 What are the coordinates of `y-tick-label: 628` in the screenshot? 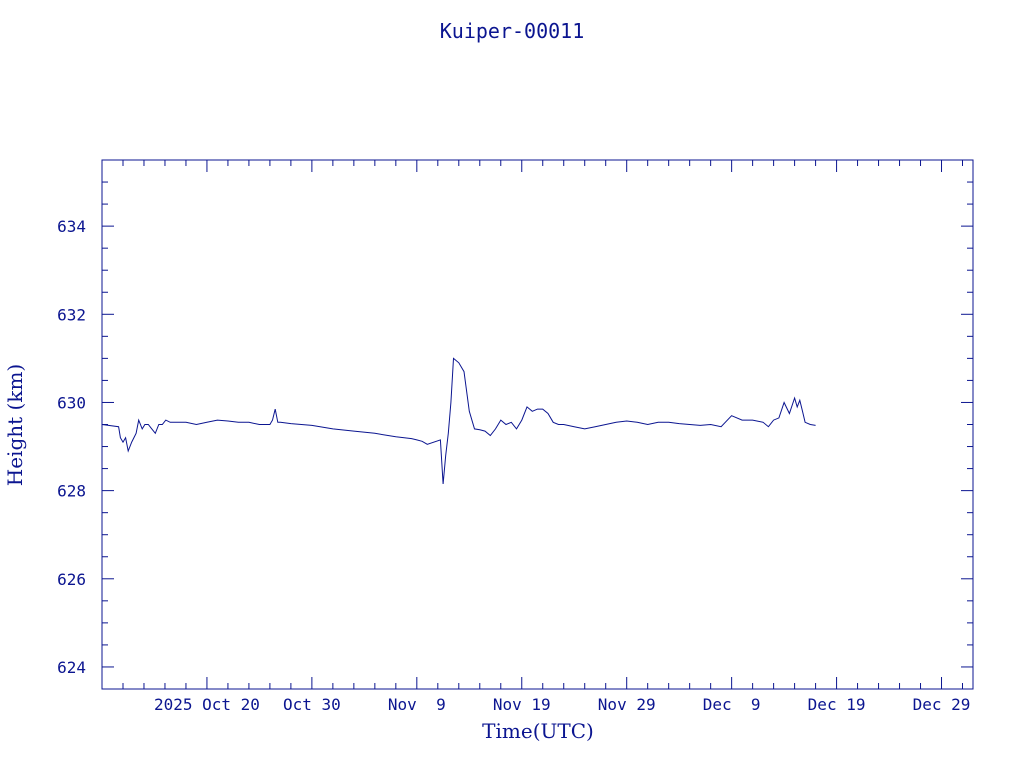 It's located at (71, 491).